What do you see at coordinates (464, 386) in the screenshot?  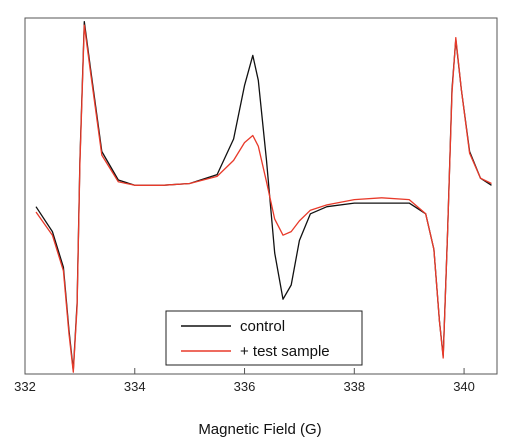 I see `x-tick-label-340: 340` at bounding box center [464, 386].